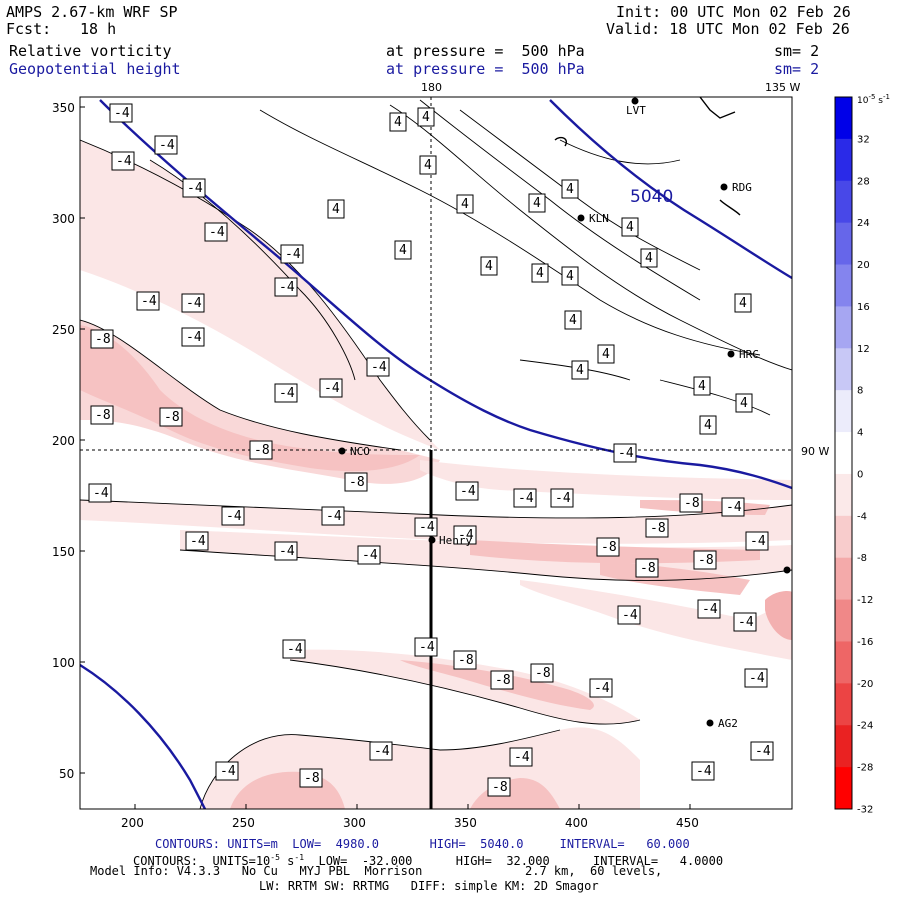 This screenshot has height=900, width=900. What do you see at coordinates (410, 823) in the screenshot?
I see `x-axis: 200 250 300 350 400 450` at bounding box center [410, 823].